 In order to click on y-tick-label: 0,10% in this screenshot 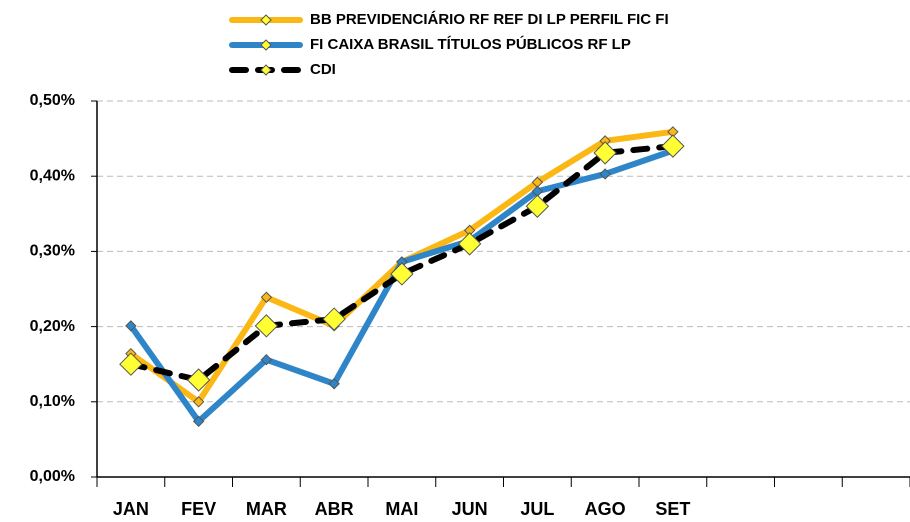, I will do `click(52, 401)`.